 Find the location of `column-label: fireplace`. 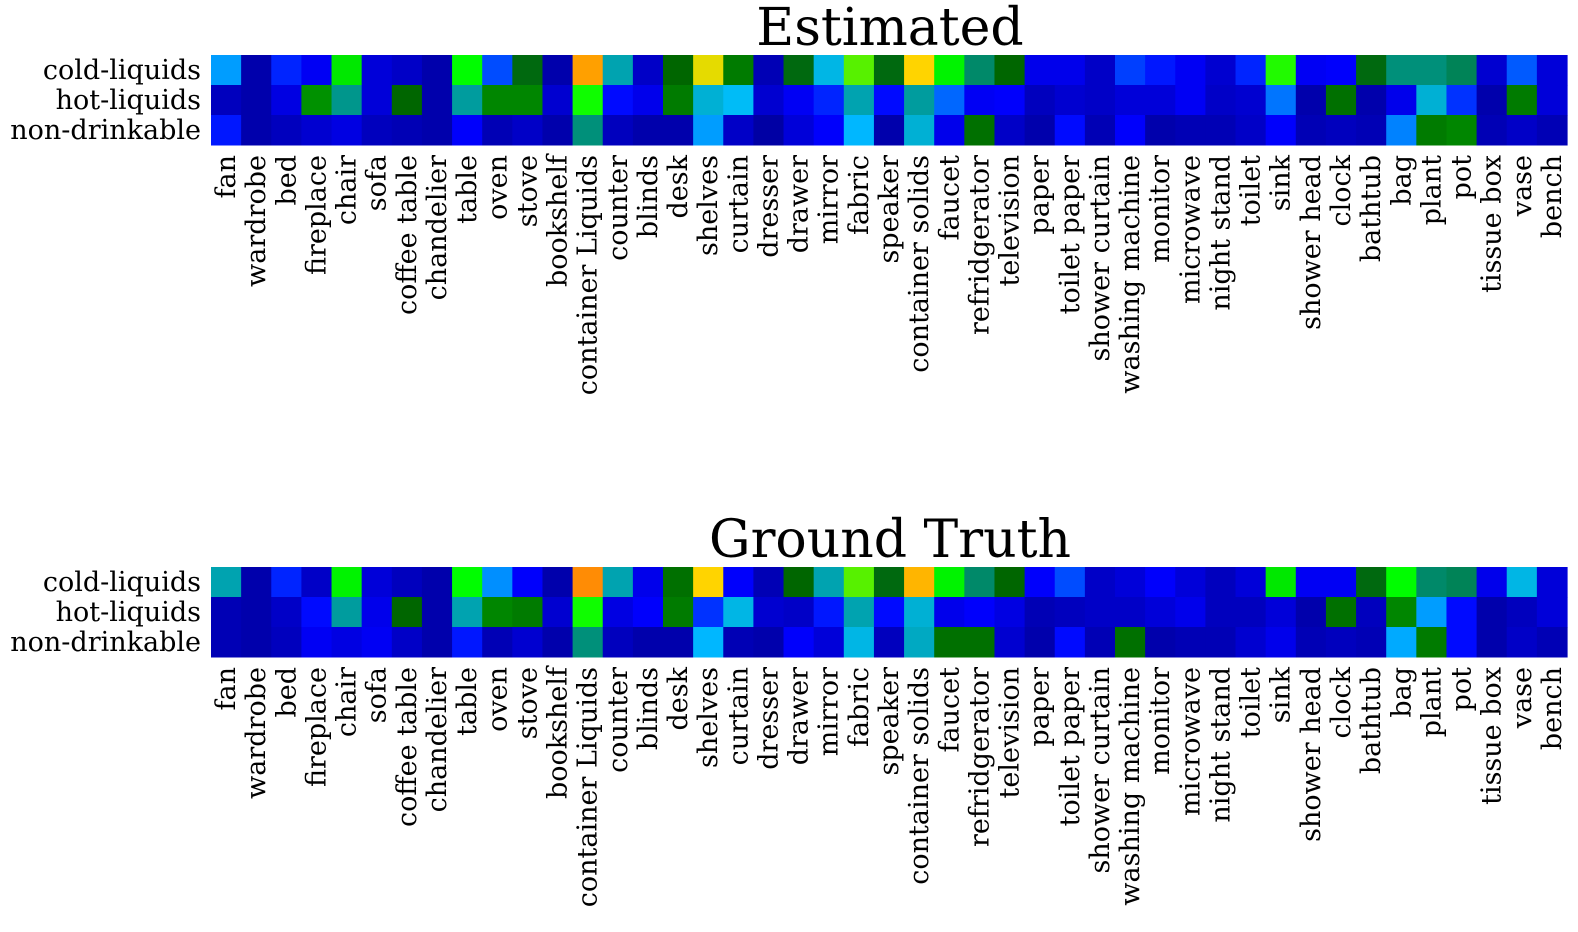

column-label: fireplace is located at coordinates (316, 727).